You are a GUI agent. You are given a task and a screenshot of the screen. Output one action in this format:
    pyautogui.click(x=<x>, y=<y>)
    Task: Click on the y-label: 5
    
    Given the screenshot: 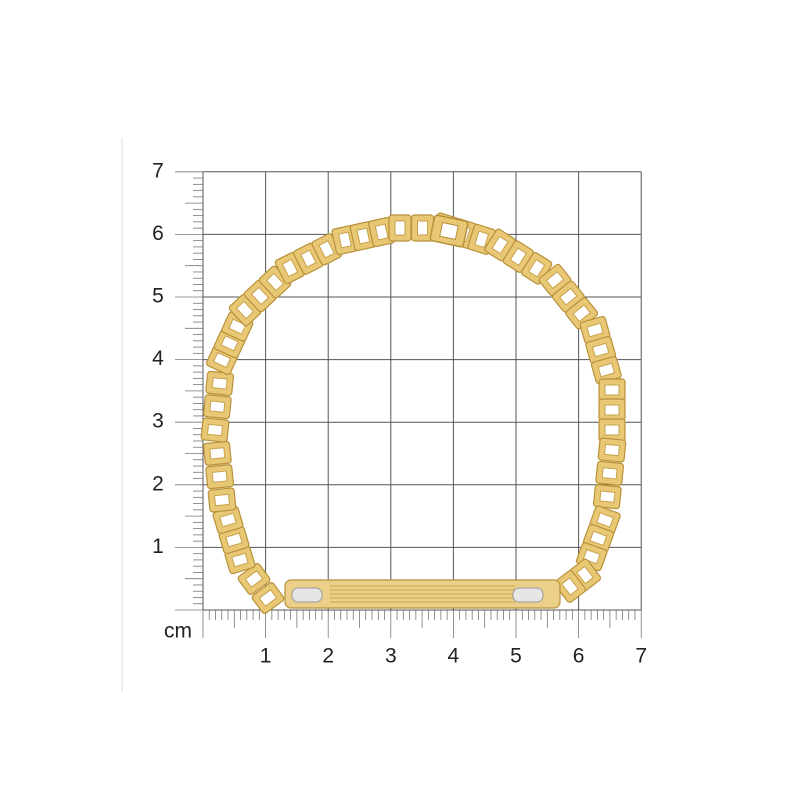 What is the action you would take?
    pyautogui.click(x=158, y=296)
    